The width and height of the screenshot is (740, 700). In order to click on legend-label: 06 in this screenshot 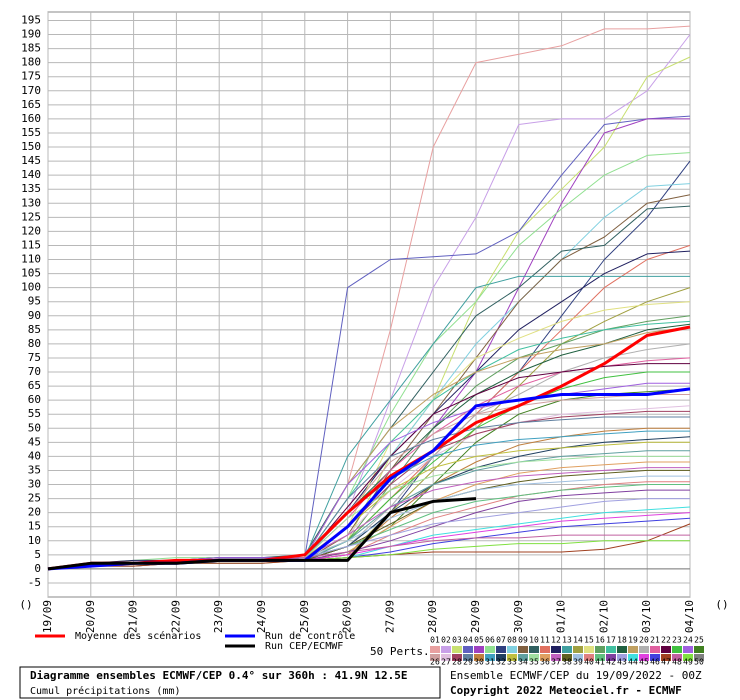, I will do `click(490, 640)`.